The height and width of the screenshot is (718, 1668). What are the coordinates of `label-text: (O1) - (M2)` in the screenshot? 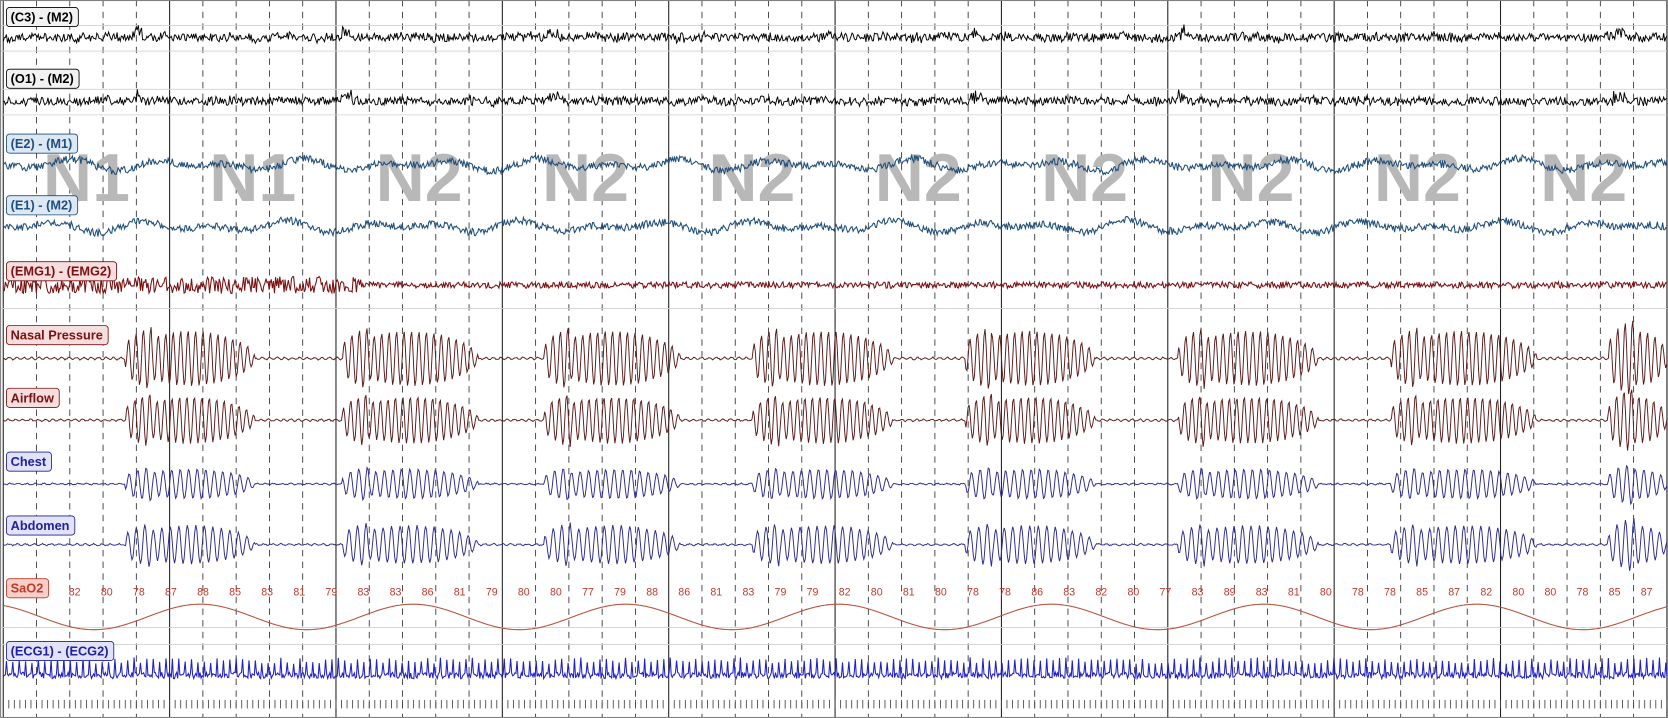 It's located at (42, 78).